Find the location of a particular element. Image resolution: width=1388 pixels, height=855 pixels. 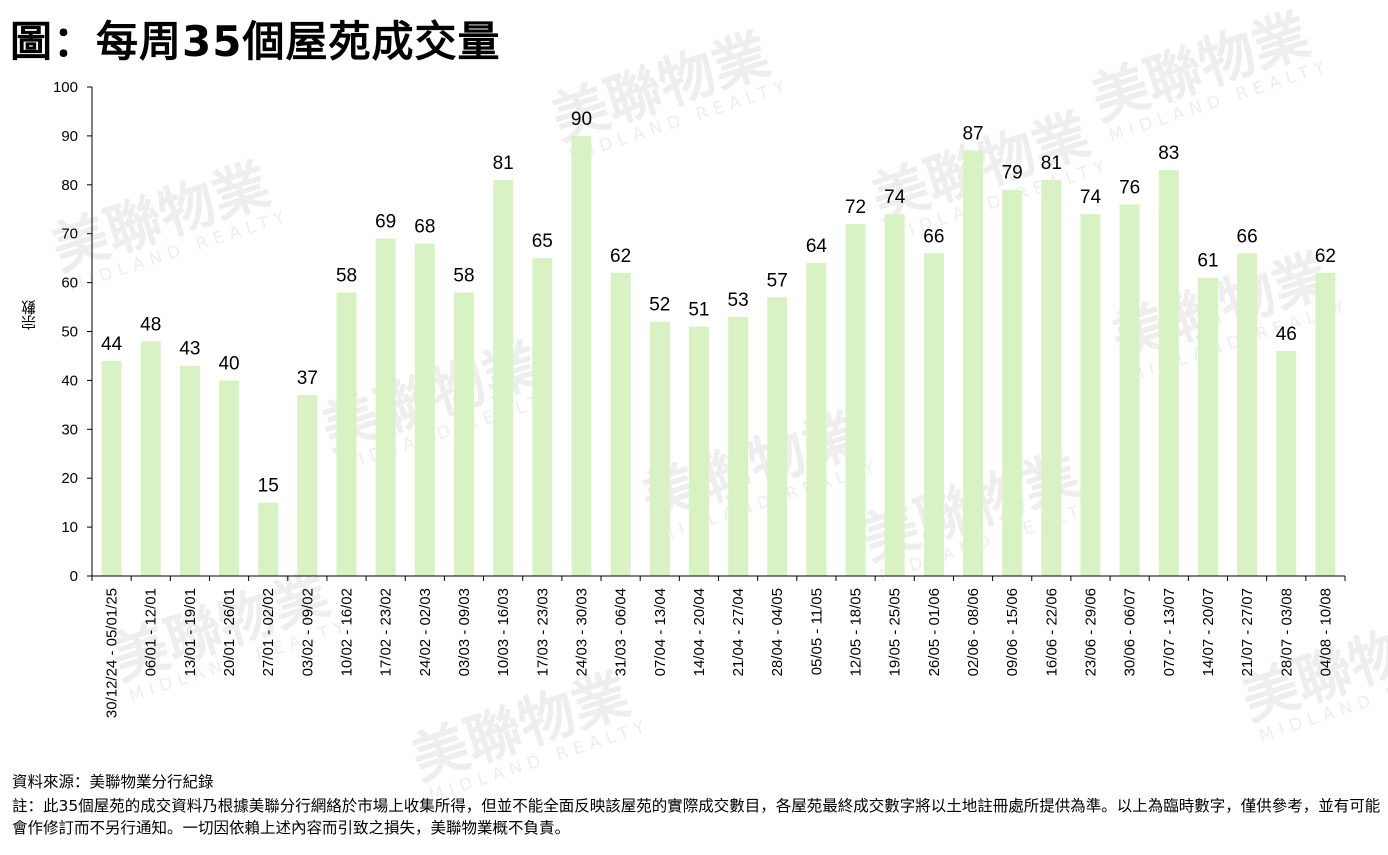

x-tick-label: 12/05 - 18/05 is located at coordinates (856, 632).